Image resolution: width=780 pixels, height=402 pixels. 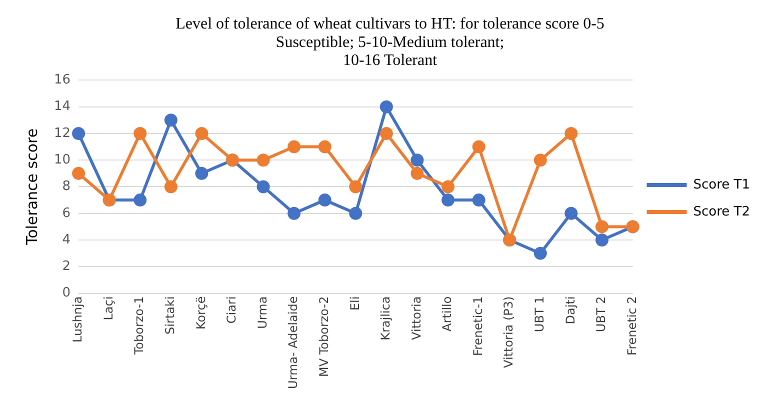 What do you see at coordinates (77, 319) in the screenshot?
I see `x-tick-label: Lushnja` at bounding box center [77, 319].